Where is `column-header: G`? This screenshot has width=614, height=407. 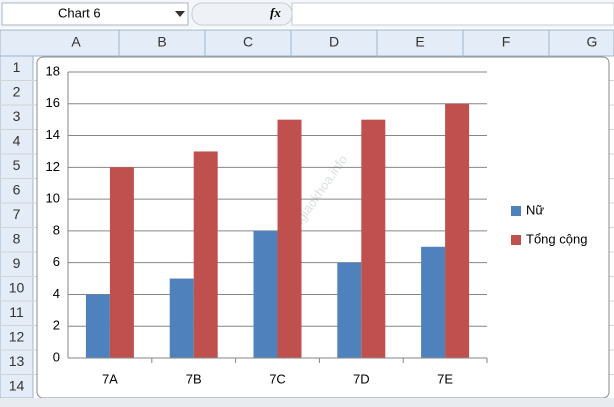 column-header: G is located at coordinates (592, 42).